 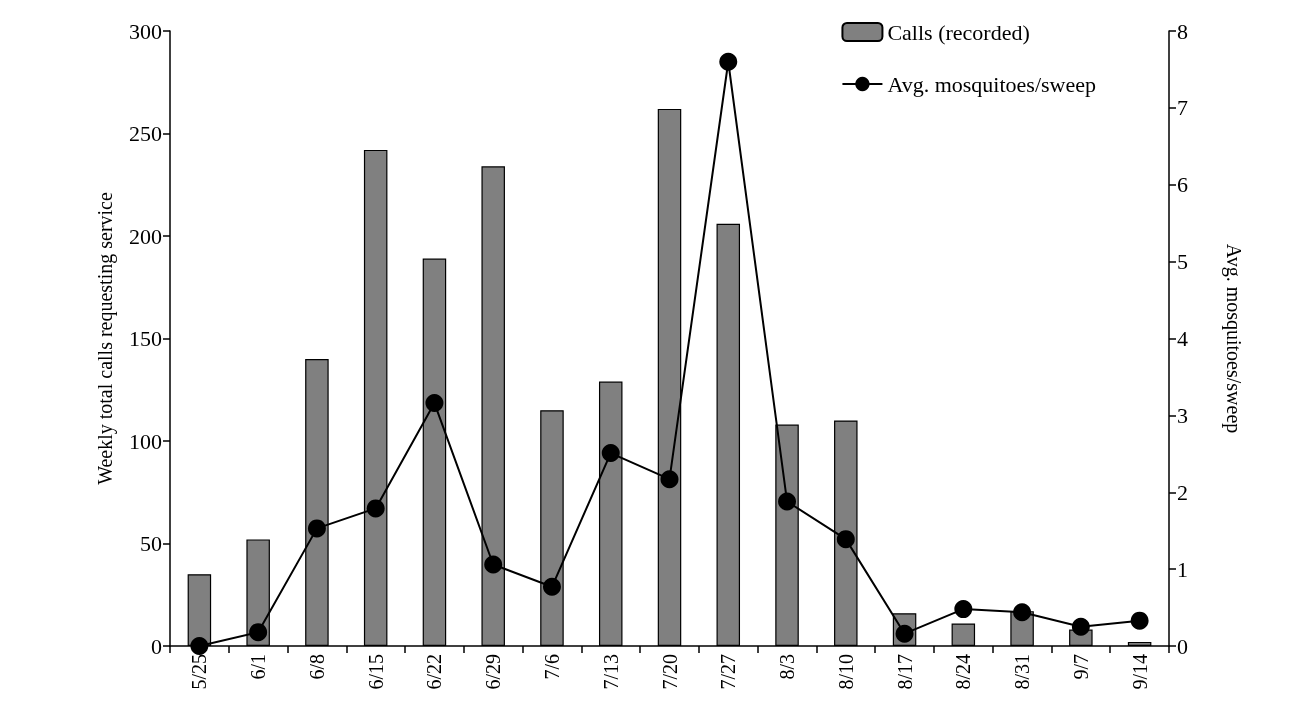 I want to click on y2-tick-label: 4, so click(x=1182, y=338).